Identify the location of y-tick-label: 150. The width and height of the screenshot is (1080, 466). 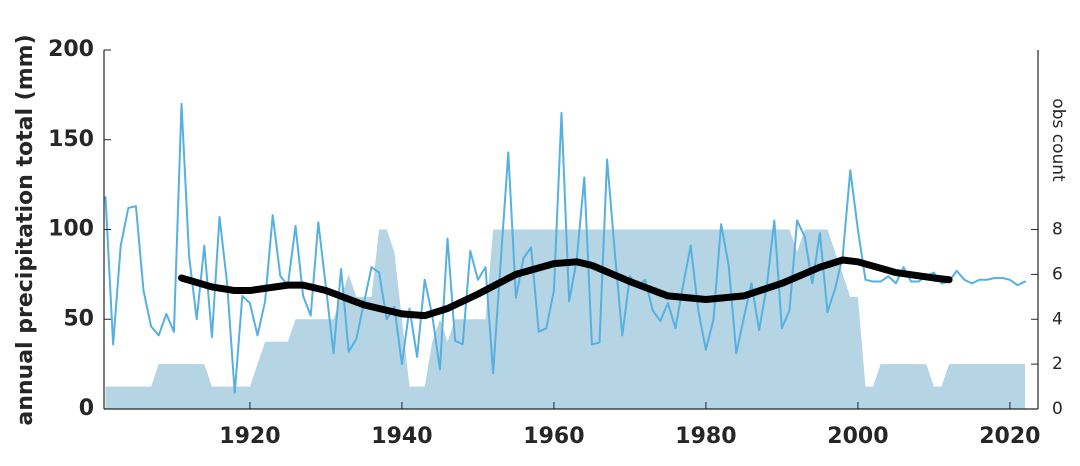
(71, 139).